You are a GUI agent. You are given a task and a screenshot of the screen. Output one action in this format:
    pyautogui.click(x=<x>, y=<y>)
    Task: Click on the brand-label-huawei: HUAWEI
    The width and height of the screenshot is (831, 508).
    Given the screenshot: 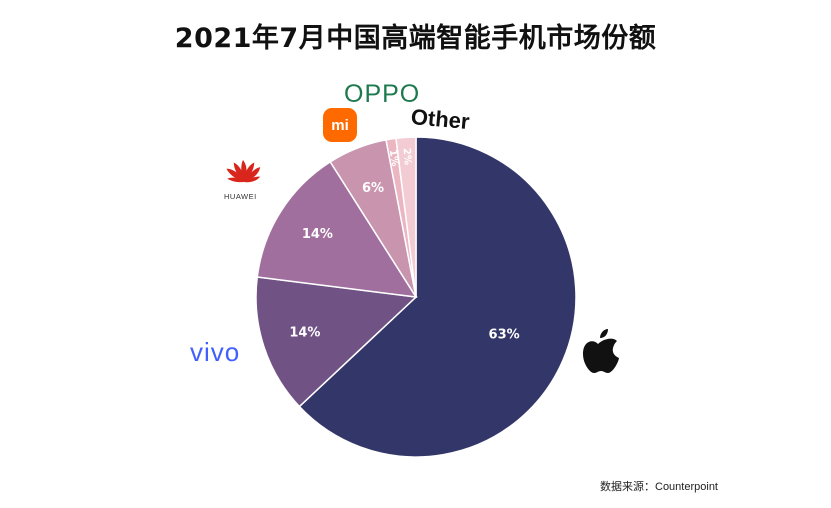 What is the action you would take?
    pyautogui.click(x=240, y=196)
    